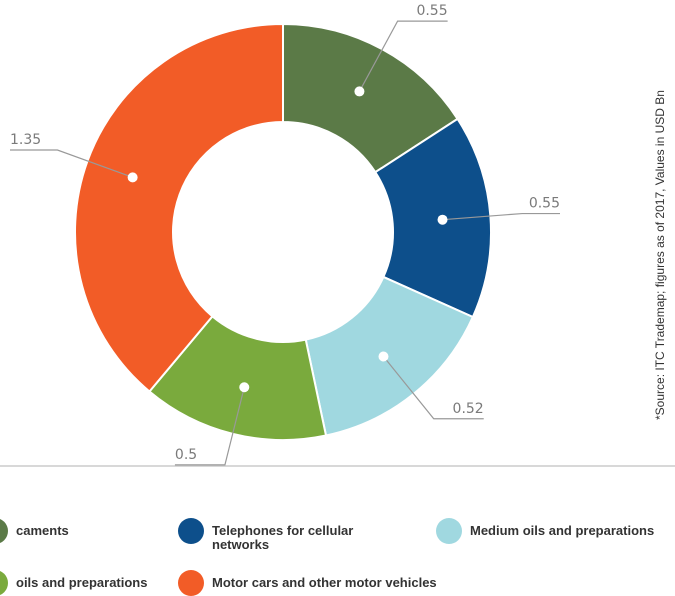  What do you see at coordinates (468, 409) in the screenshot?
I see `value-label: 0.52` at bounding box center [468, 409].